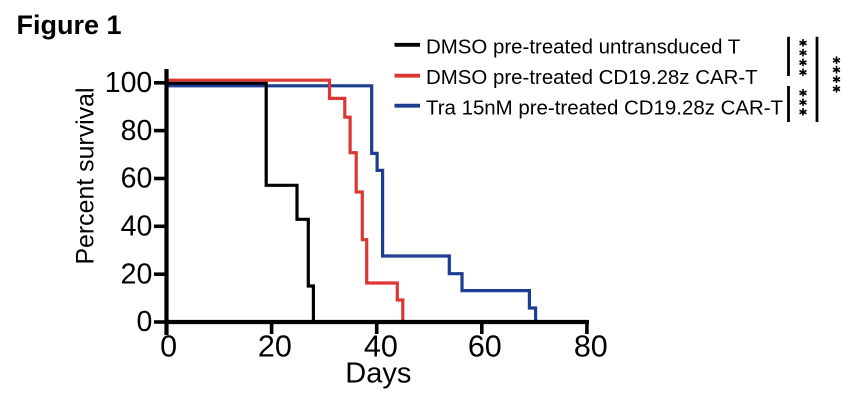 The height and width of the screenshot is (405, 866). Describe the element at coordinates (605, 108) in the screenshot. I see `svg-text:Tra 15nM pre-treated CD19.28z: Tra 15nM pre-treated CD19.28z CAR-T` at that location.